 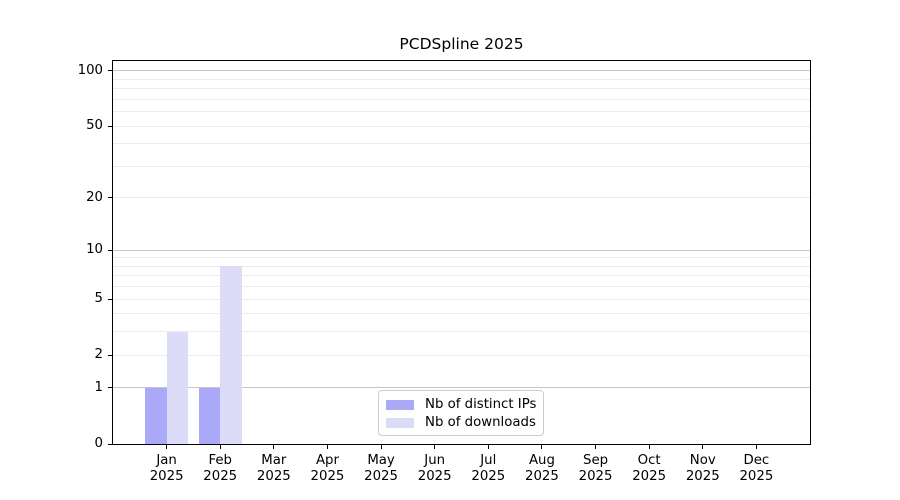 I want to click on x-tick-month: Jun, so click(x=435, y=460).